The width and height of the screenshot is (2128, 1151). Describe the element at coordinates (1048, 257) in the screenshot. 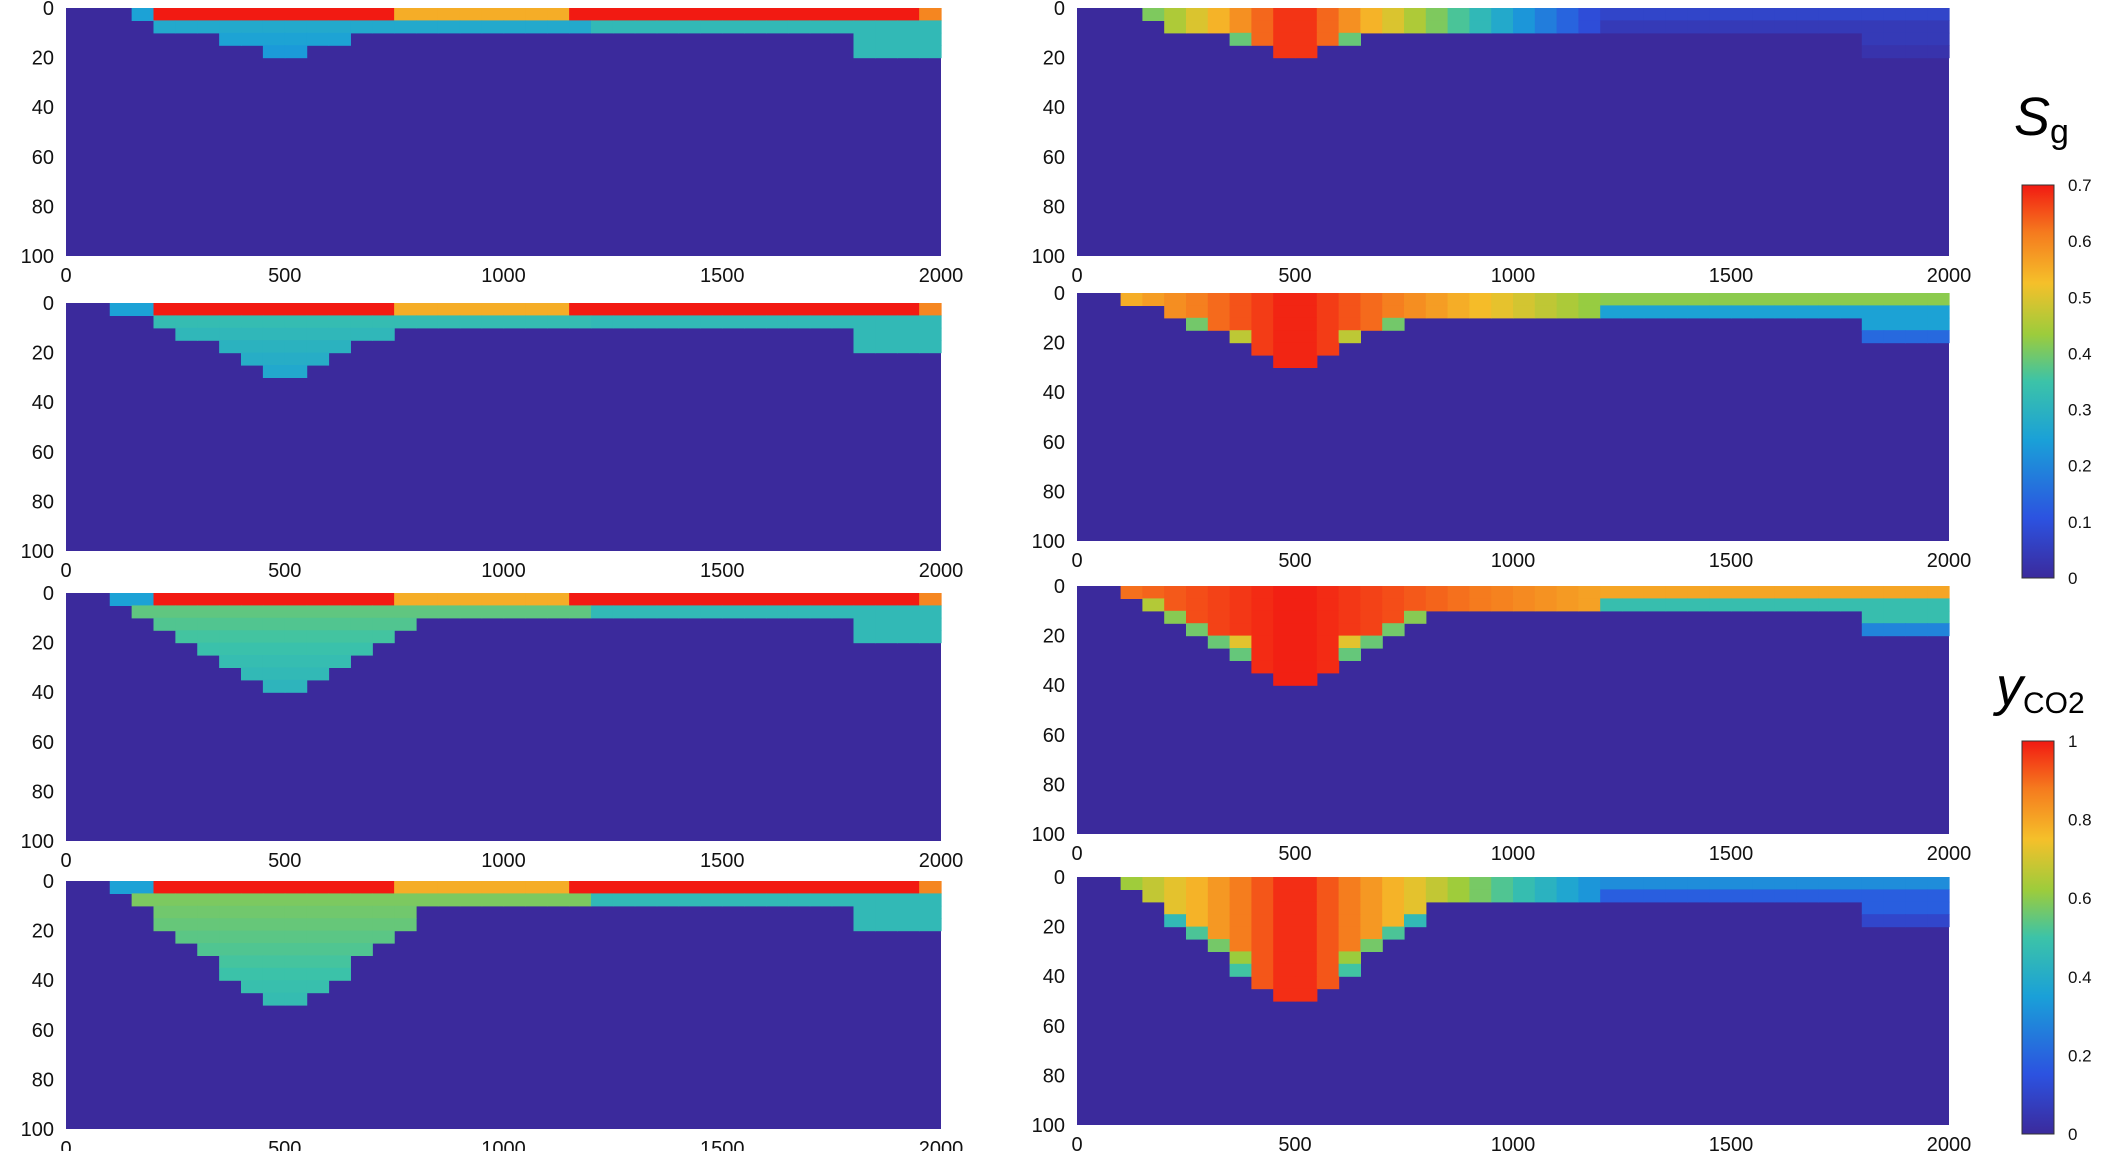

I see `y-tick-label: 100` at that location.